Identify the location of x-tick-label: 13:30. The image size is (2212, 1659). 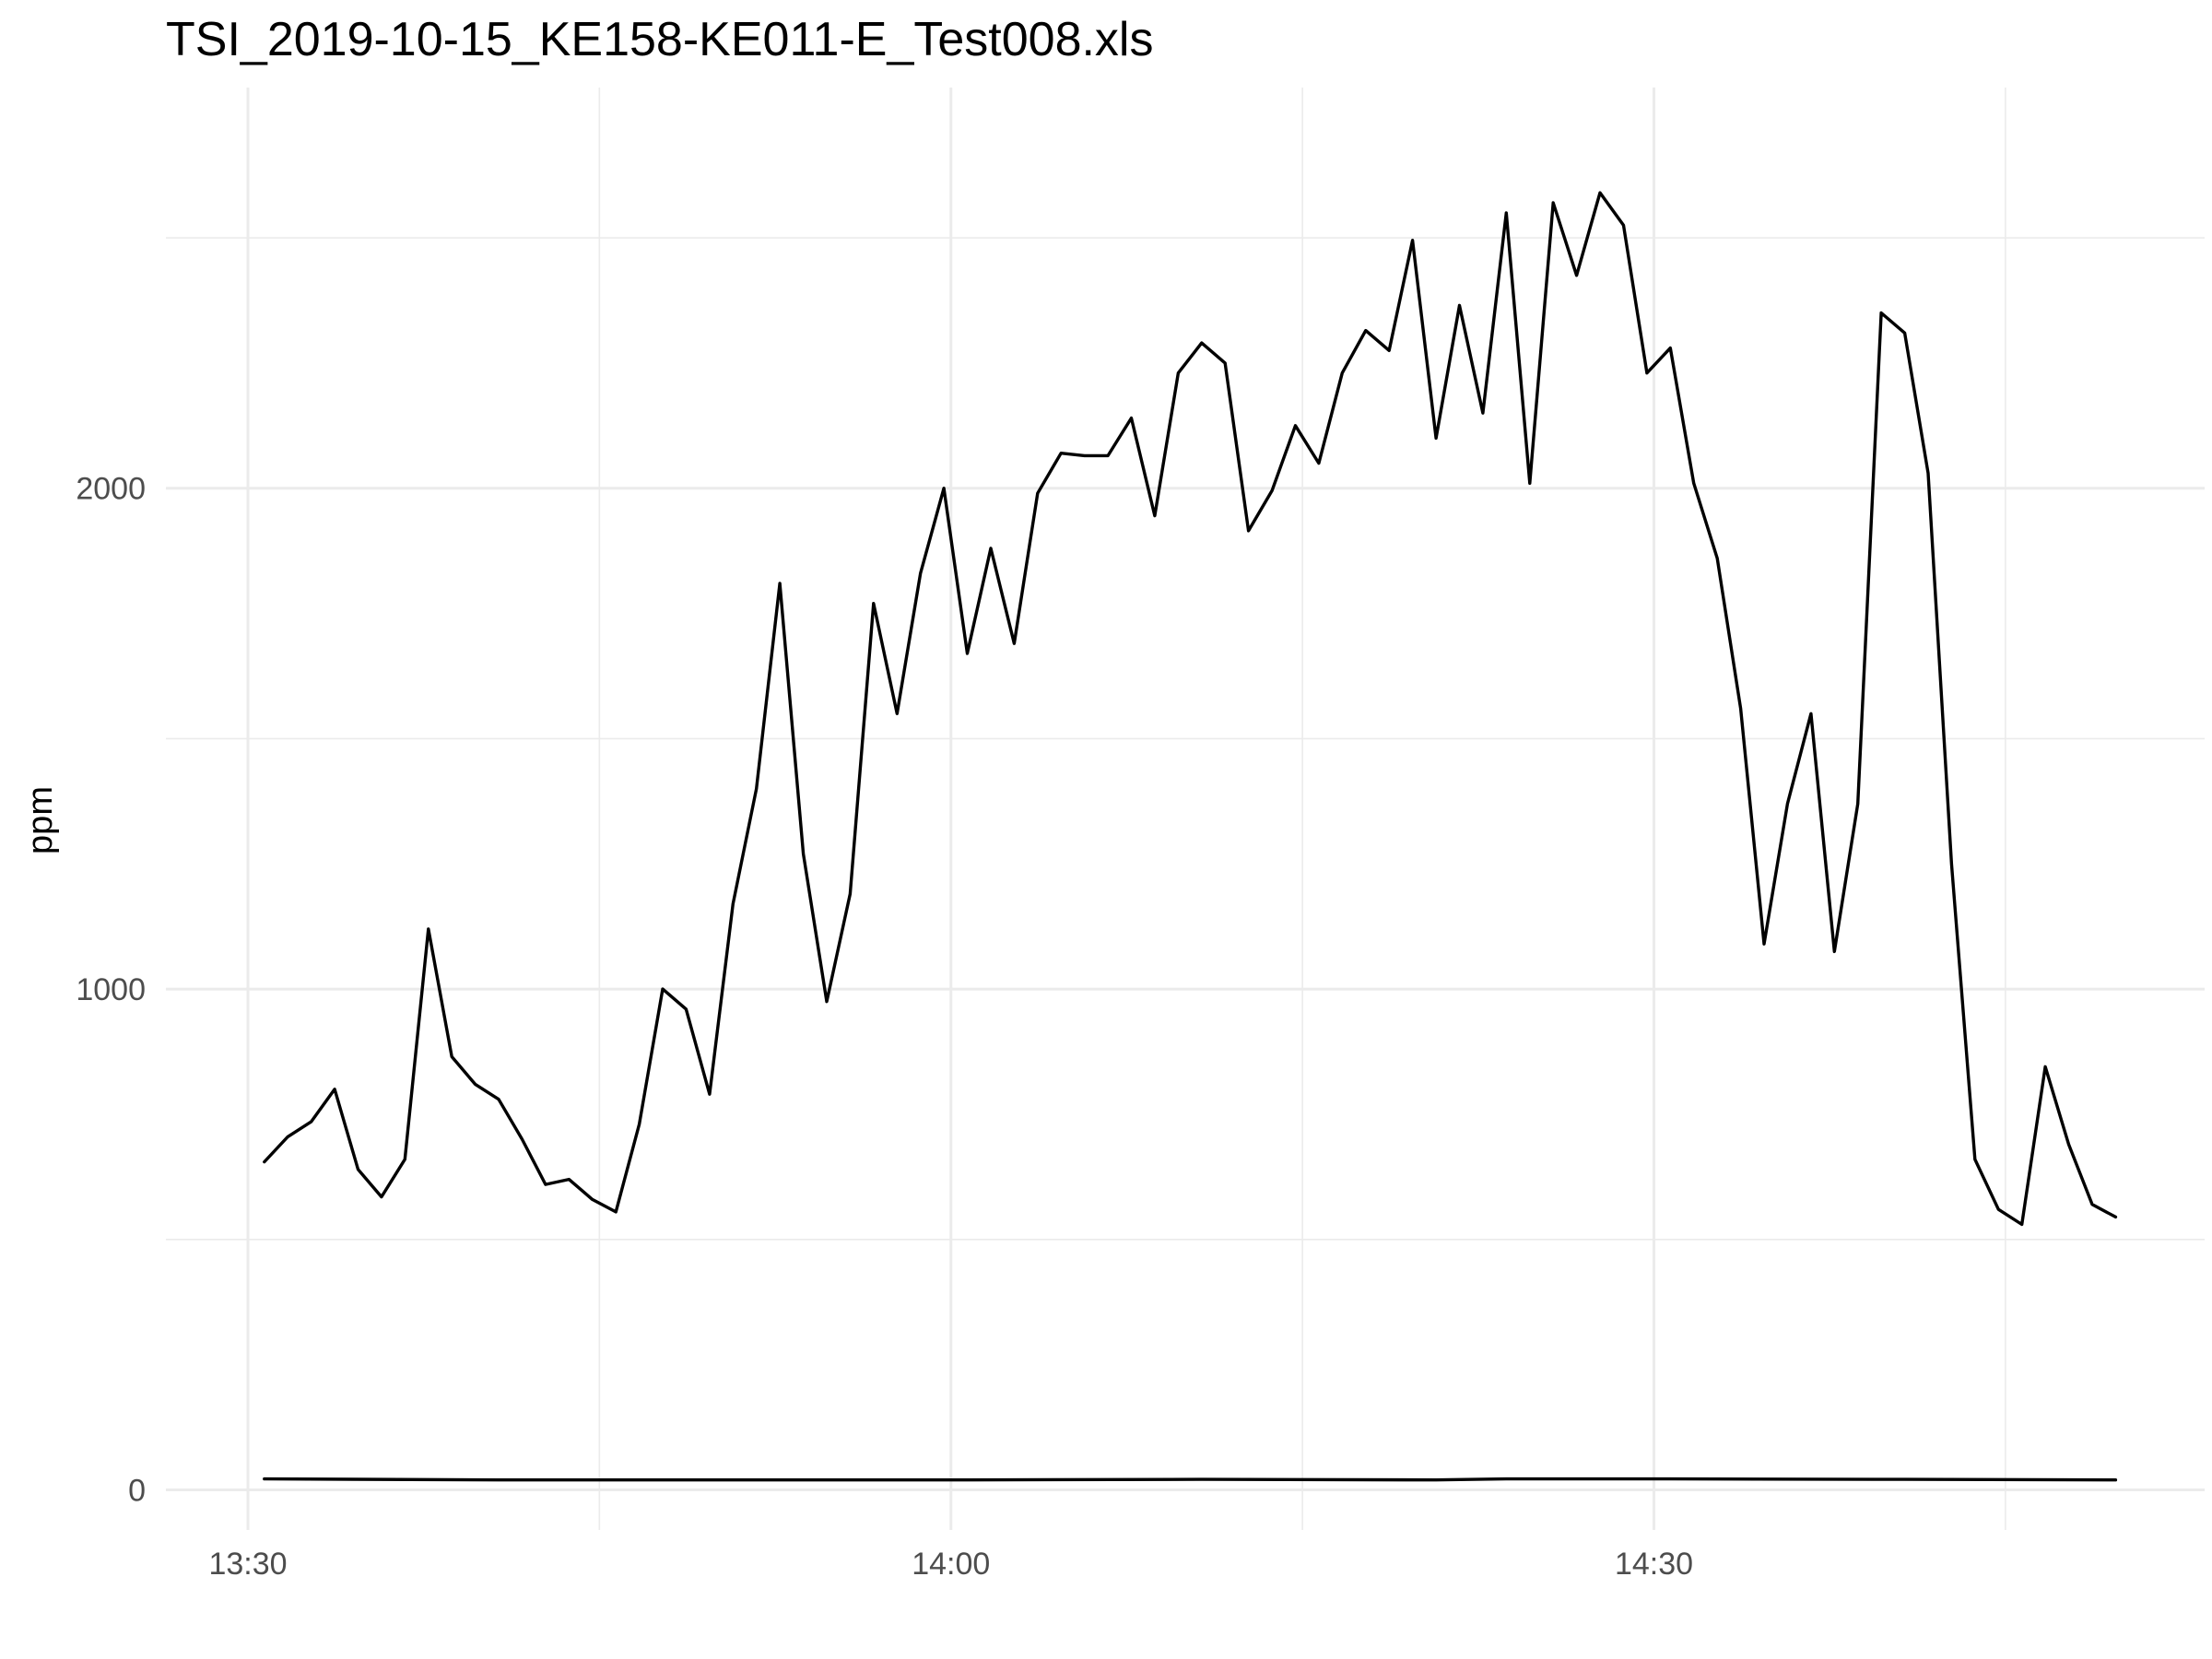
(247, 1564).